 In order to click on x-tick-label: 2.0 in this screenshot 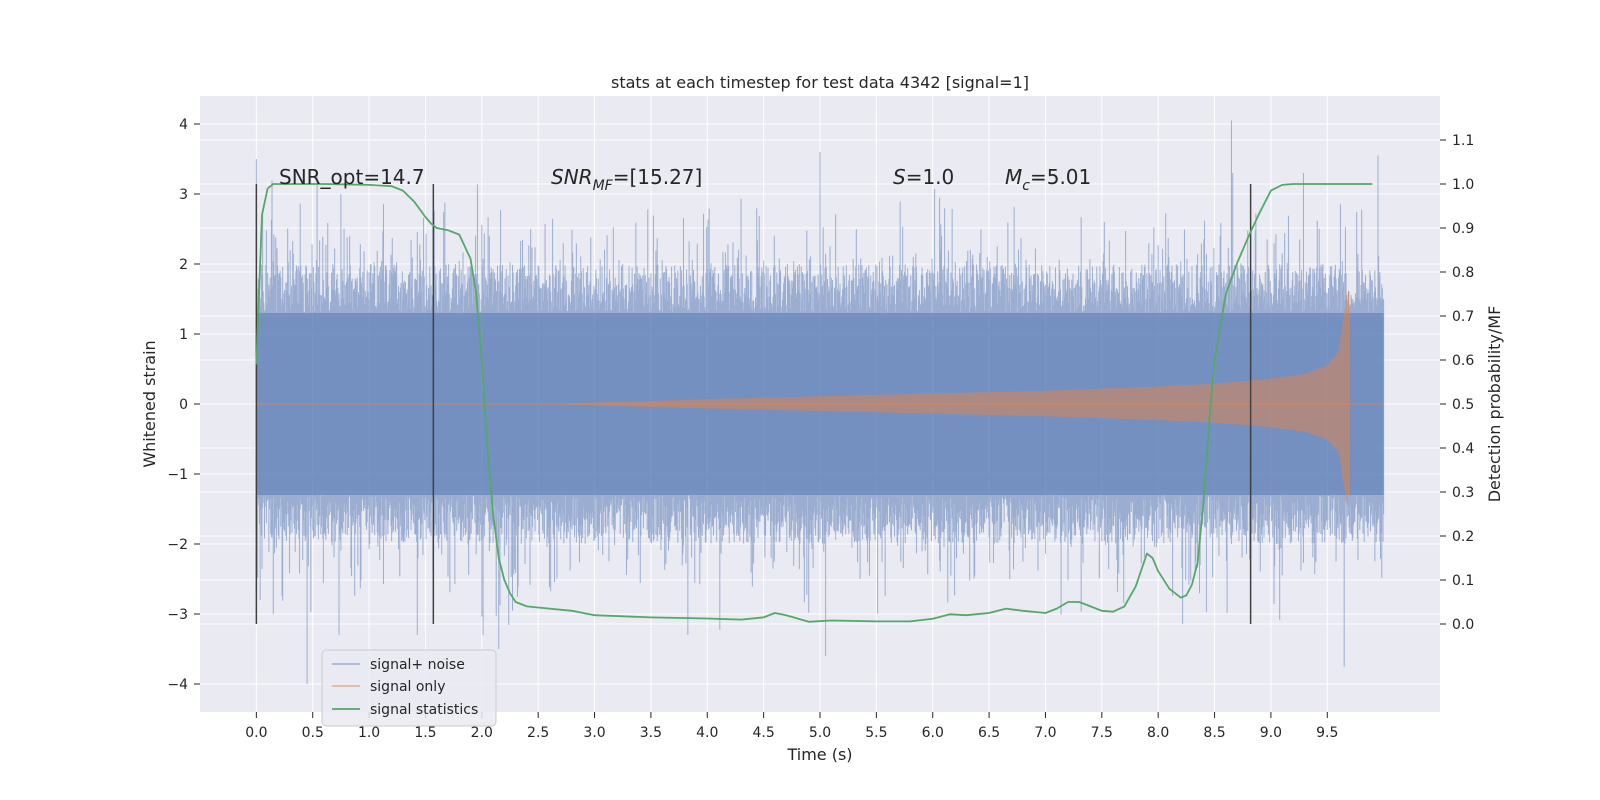, I will do `click(482, 733)`.